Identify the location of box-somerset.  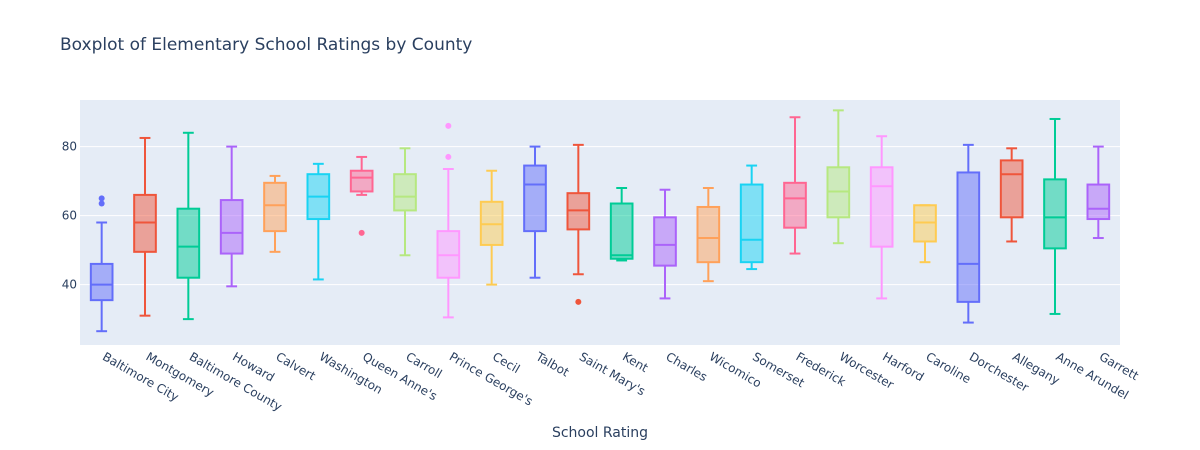
(751, 217).